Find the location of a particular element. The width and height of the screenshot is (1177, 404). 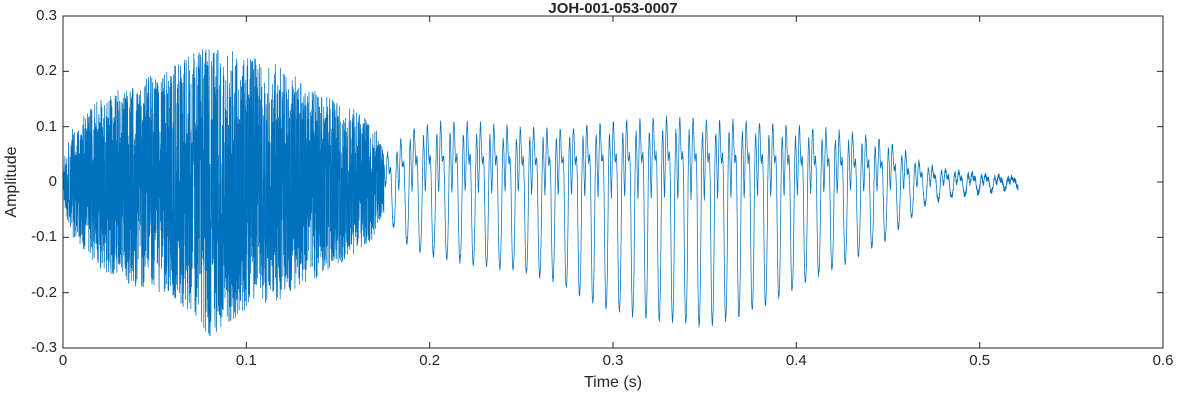

x-axis-label: Time (s) is located at coordinates (613, 382).